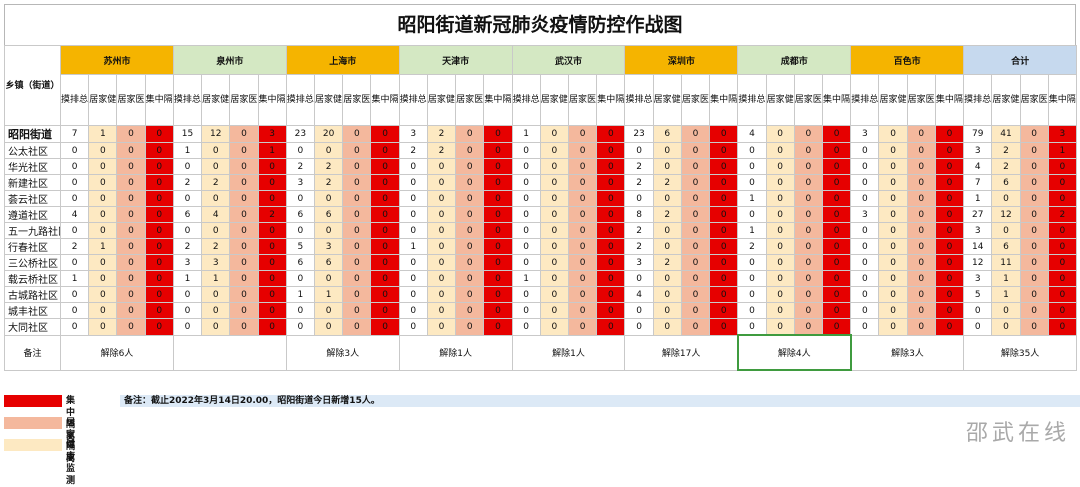 The width and height of the screenshot is (1080, 487). Describe the element at coordinates (229, 60) in the screenshot. I see `city-header: 泉州市` at that location.